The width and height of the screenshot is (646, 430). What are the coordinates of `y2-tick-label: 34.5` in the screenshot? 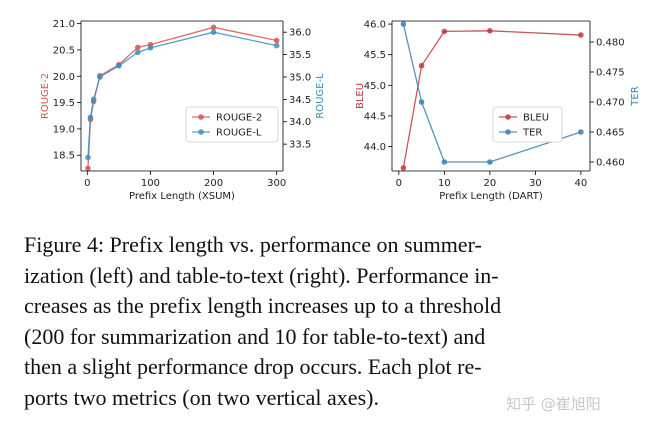 It's located at (300, 100).